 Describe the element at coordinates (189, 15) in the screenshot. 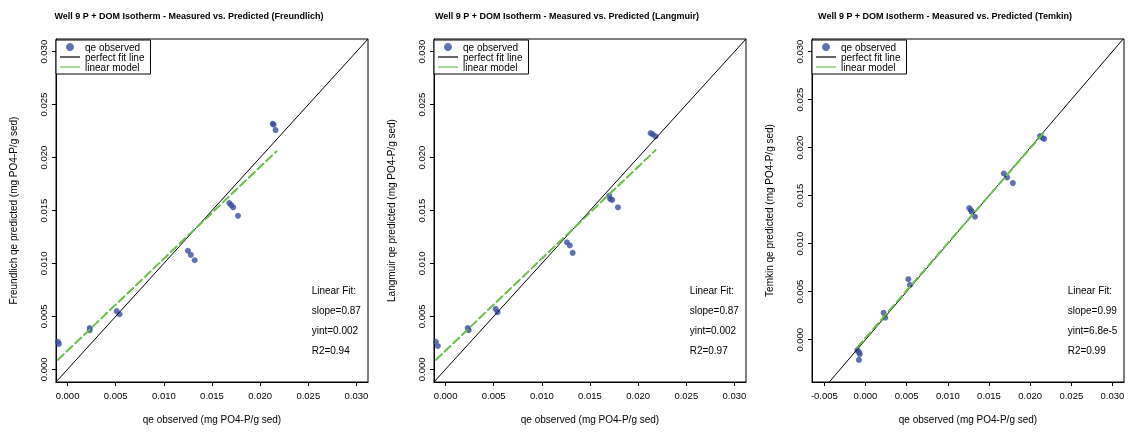

I see `chart-title: Well 9 P + DOM Isotherm - Measured vs. Predicted (Freundlich)` at that location.